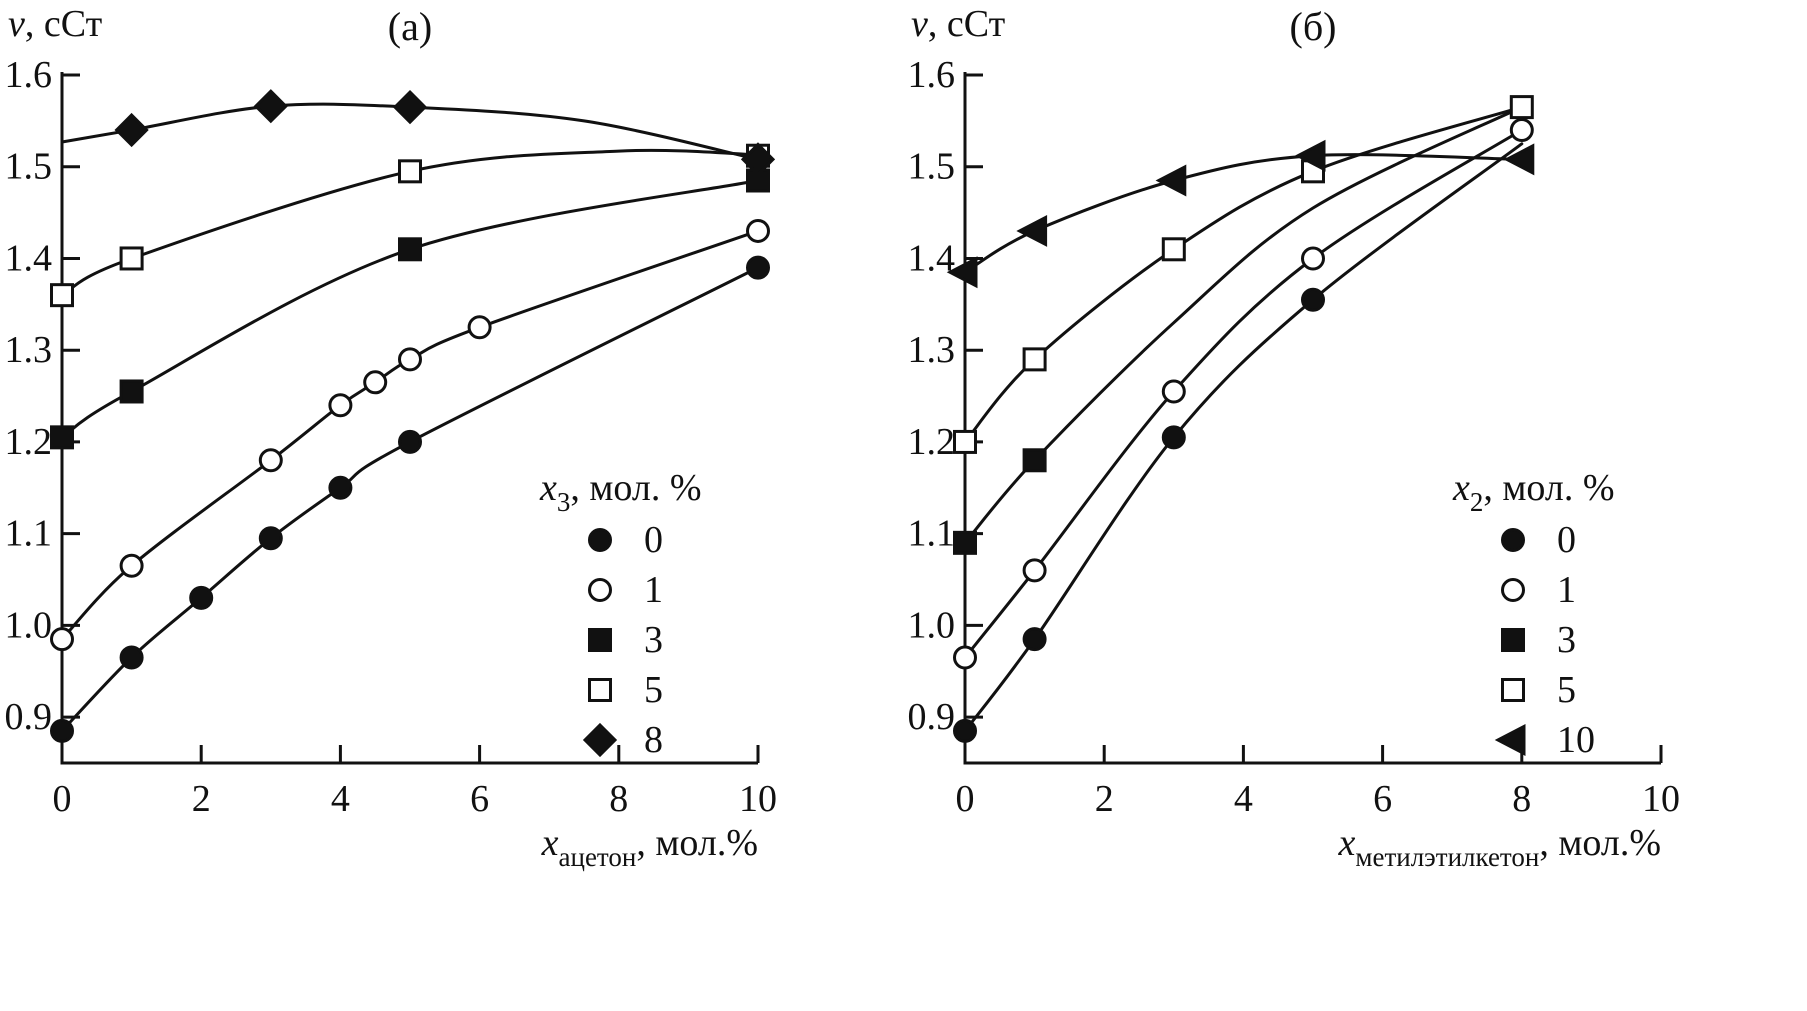 This screenshot has width=1807, height=1011. Describe the element at coordinates (29, 534) in the screenshot. I see `y-tick-label: 1.1` at that location.